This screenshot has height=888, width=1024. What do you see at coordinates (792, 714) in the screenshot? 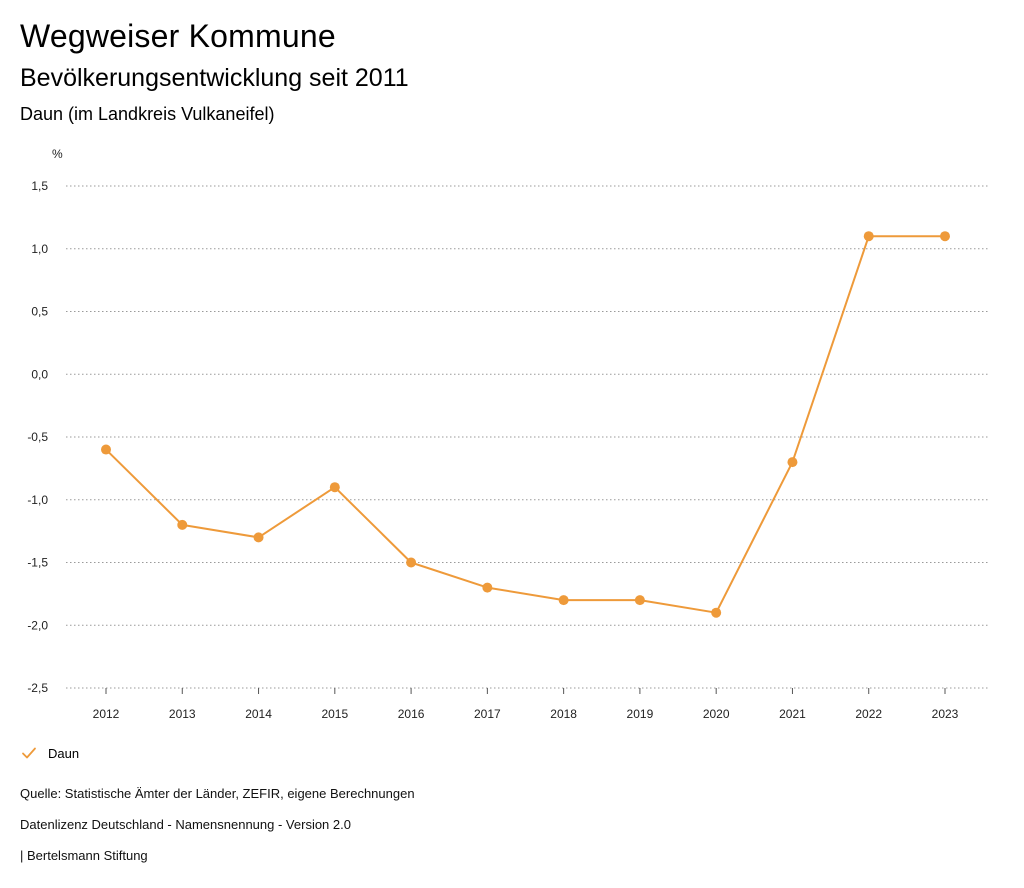
I see `x-tick-label: 2021` at bounding box center [792, 714].